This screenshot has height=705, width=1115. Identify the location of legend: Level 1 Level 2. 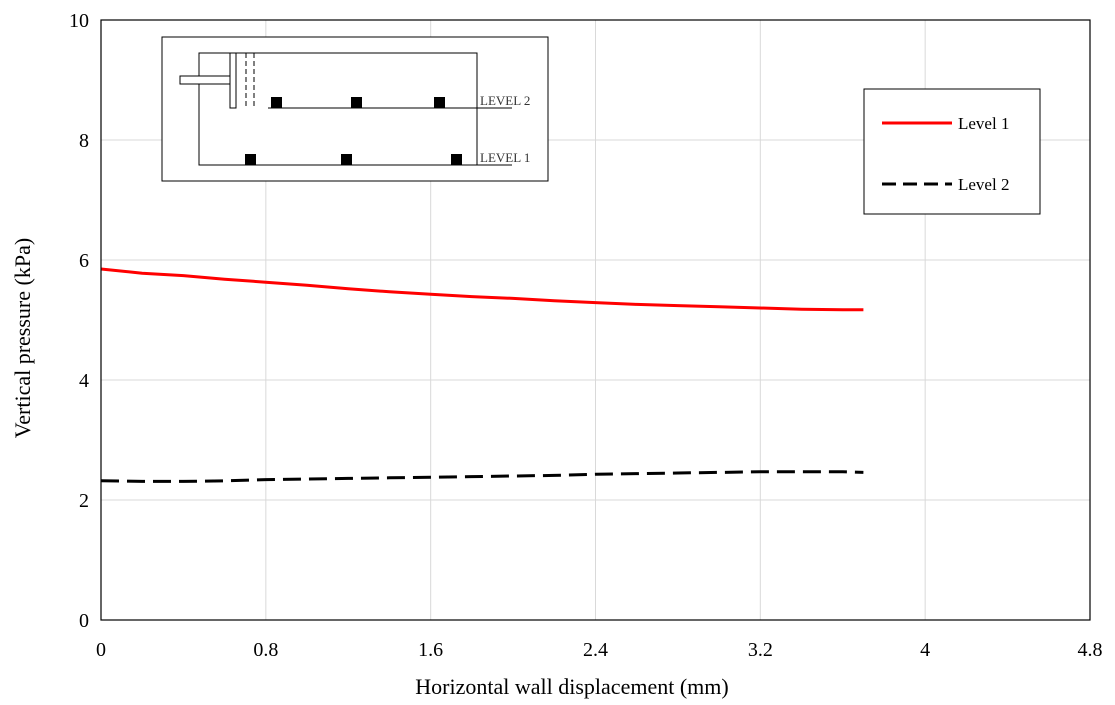
(952, 151).